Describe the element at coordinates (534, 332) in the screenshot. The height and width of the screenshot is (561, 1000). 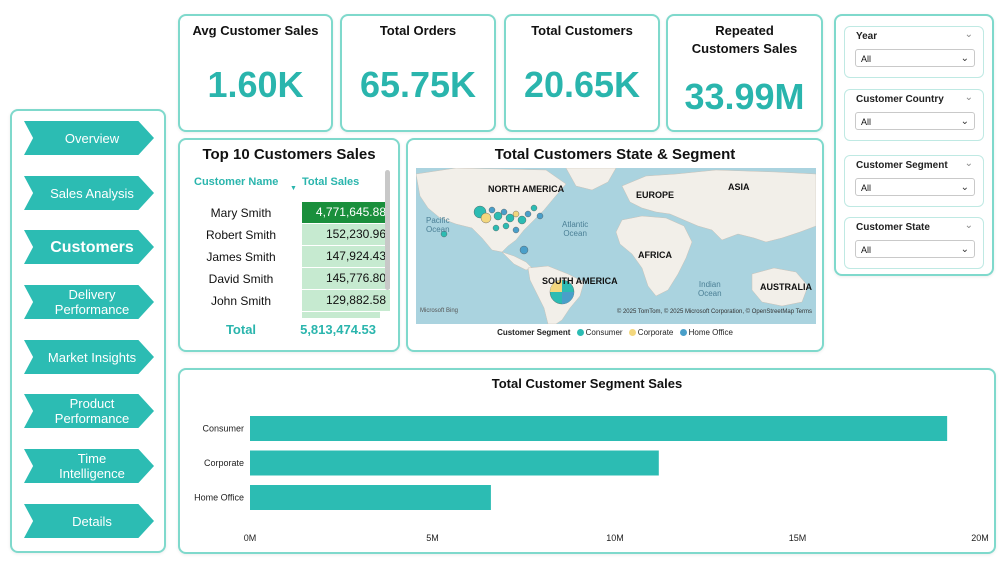
I see `legend-title: Customer Segment` at that location.